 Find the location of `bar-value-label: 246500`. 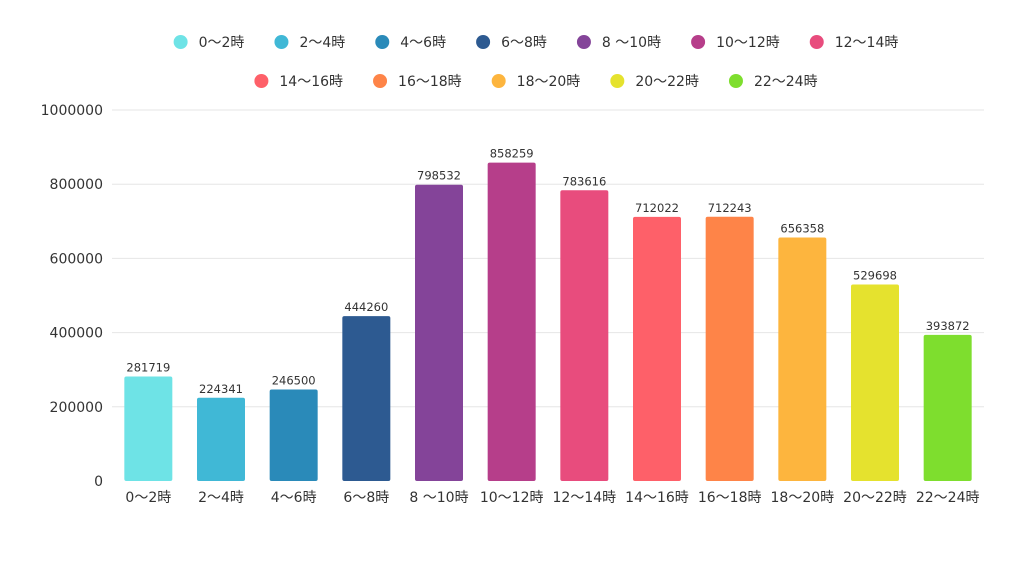

bar-value-label: 246500 is located at coordinates (294, 381).